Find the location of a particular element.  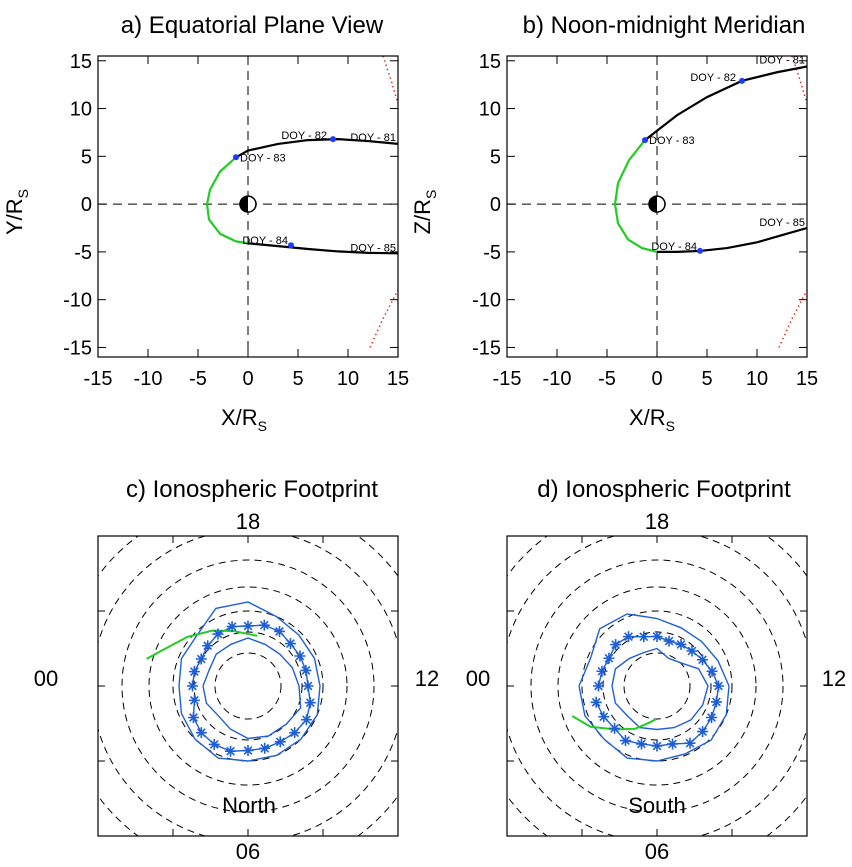

panel-b-xlabel-sub: S is located at coordinates (670, 426).